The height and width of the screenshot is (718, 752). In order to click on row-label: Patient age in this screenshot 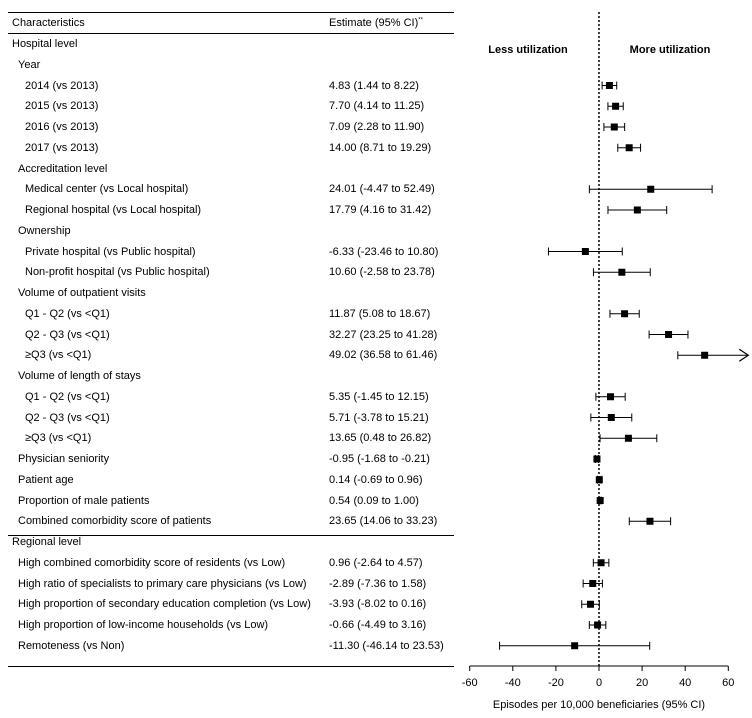, I will do `click(46, 479)`.